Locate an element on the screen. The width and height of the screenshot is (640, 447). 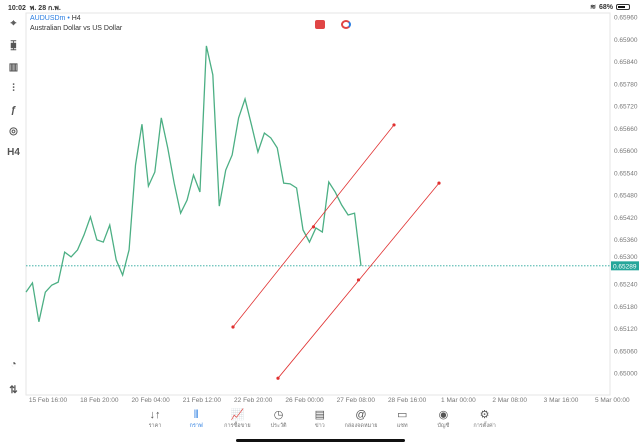
symbol-timeframe: H4 is located at coordinates (76, 18).